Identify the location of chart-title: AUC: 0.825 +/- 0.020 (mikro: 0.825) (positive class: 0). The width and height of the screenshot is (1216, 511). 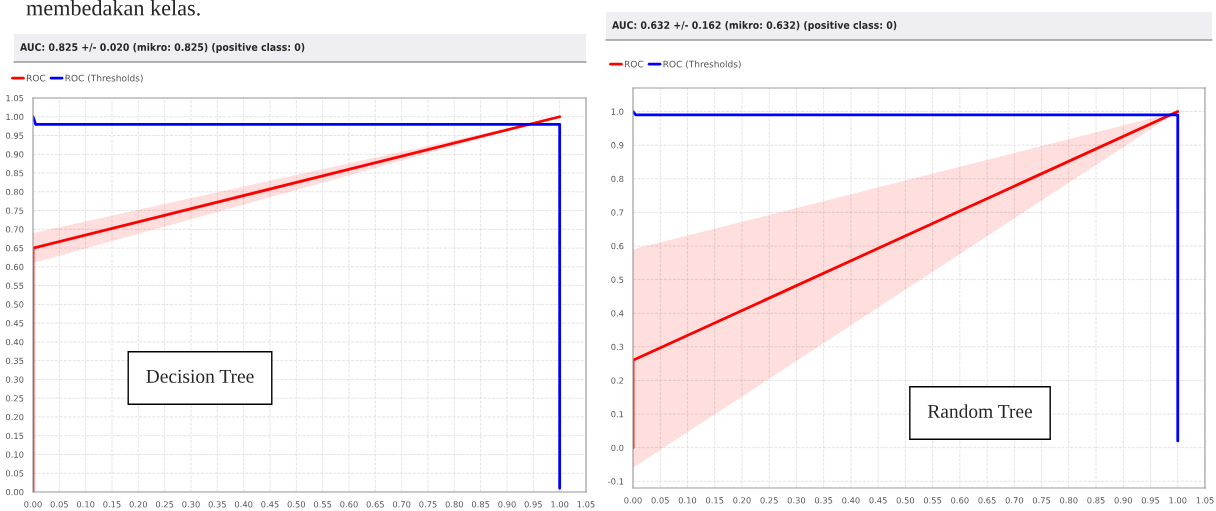
(162, 48).